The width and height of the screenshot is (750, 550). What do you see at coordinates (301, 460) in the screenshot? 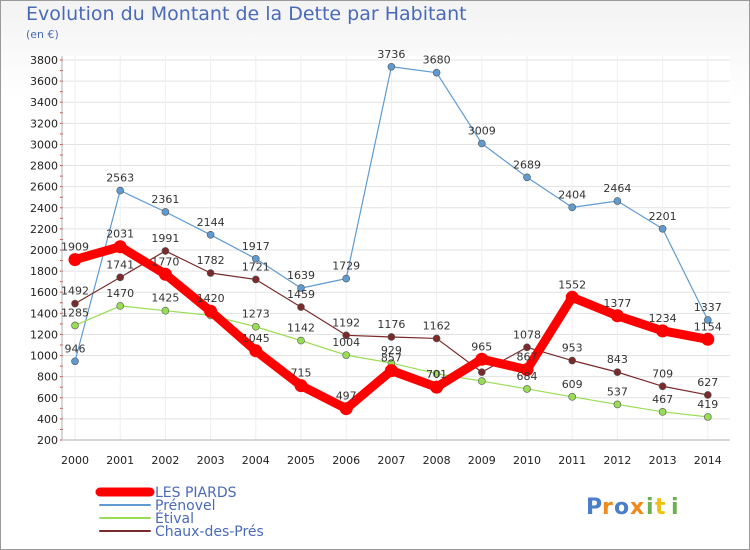
I see `x-tick-label: 2005` at bounding box center [301, 460].